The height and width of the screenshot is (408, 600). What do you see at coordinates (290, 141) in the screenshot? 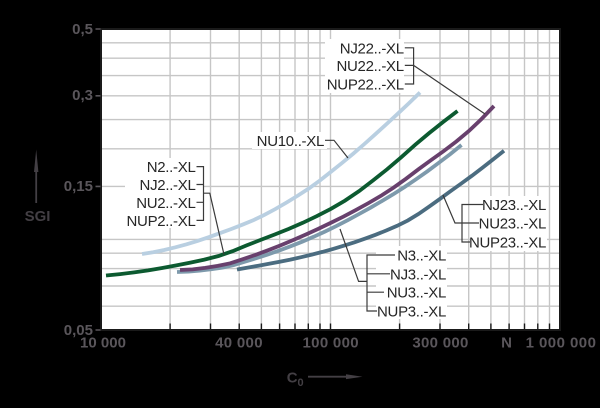
I see `svg-text: NU10..-XL` at bounding box center [290, 141].